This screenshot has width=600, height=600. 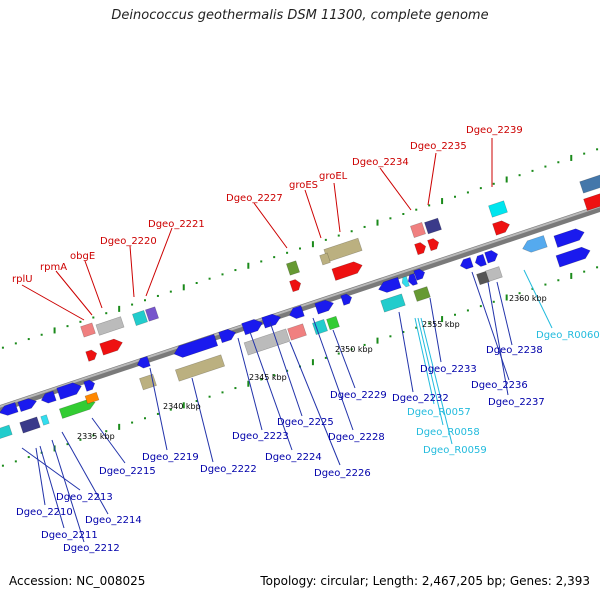 I want to click on gene-label-Dgeo_2226: Dgeo_2226, so click(x=342, y=473).